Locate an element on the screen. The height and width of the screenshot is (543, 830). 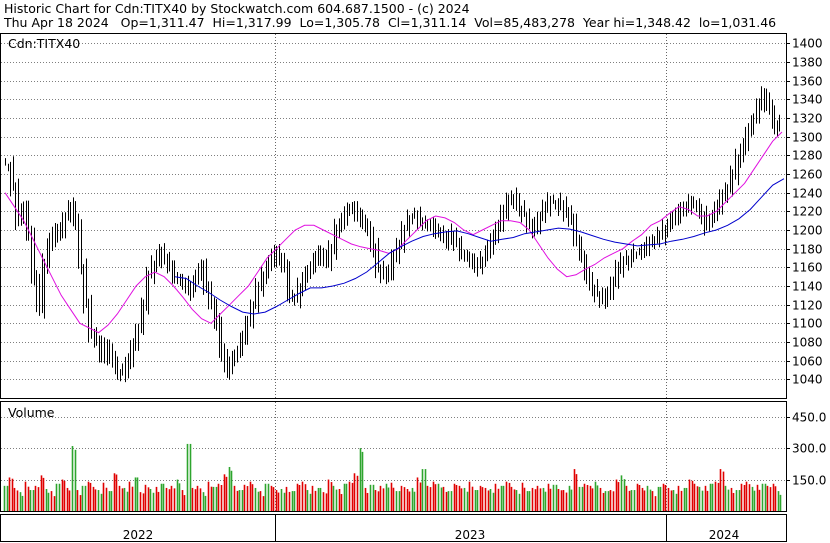
price-tick-label: 1360 is located at coordinates (807, 82).